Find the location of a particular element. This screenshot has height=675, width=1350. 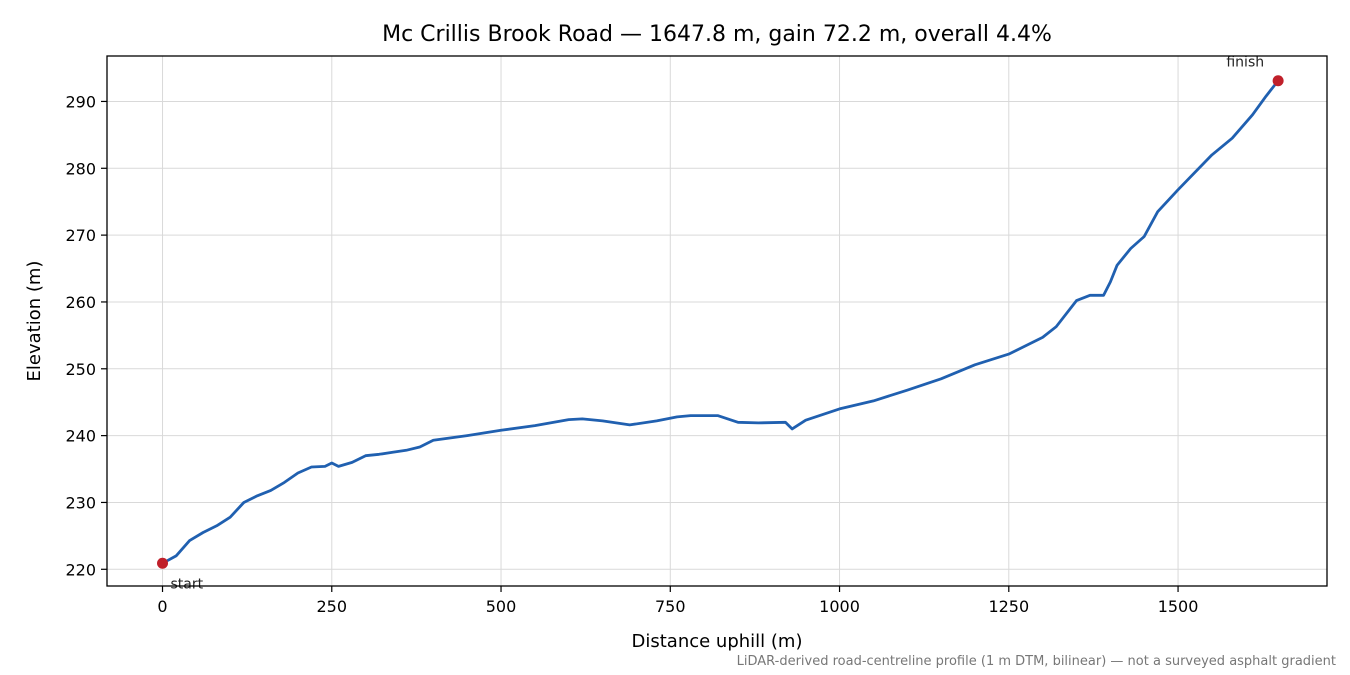

start-annotation: start is located at coordinates (187, 584).